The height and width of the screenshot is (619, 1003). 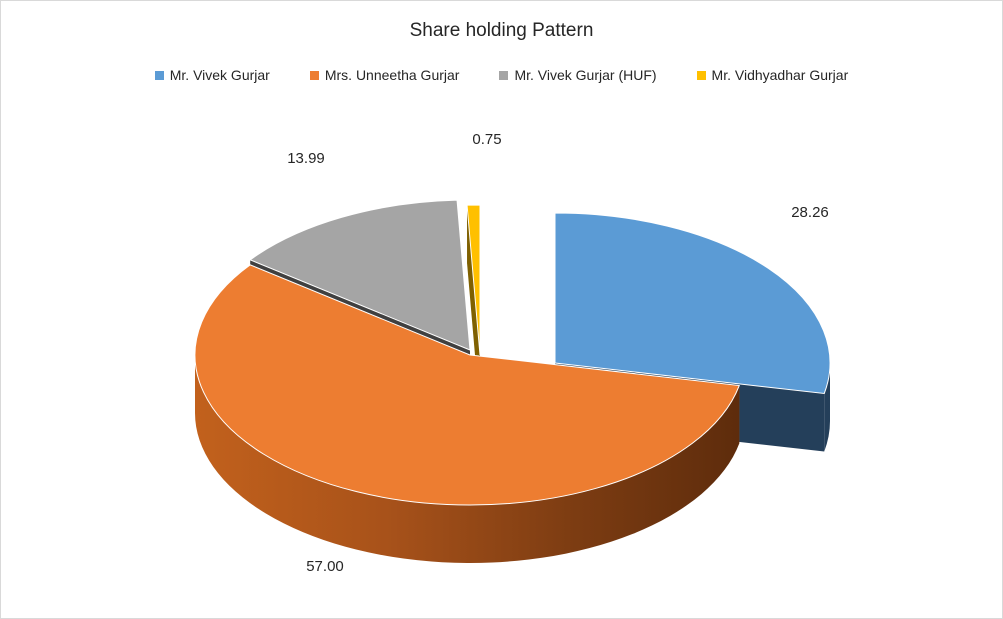 I want to click on legend-item-vivek-huf: Mr. Vivek Gurjar (HUF), so click(x=578, y=75).